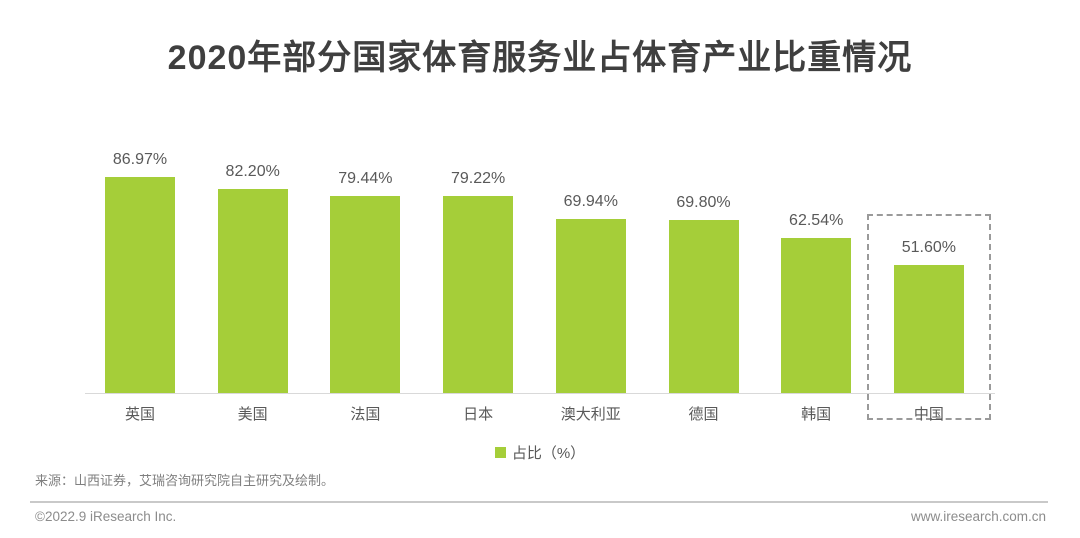 The width and height of the screenshot is (1080, 538). I want to click on x-axis-baseline, so click(540, 393).